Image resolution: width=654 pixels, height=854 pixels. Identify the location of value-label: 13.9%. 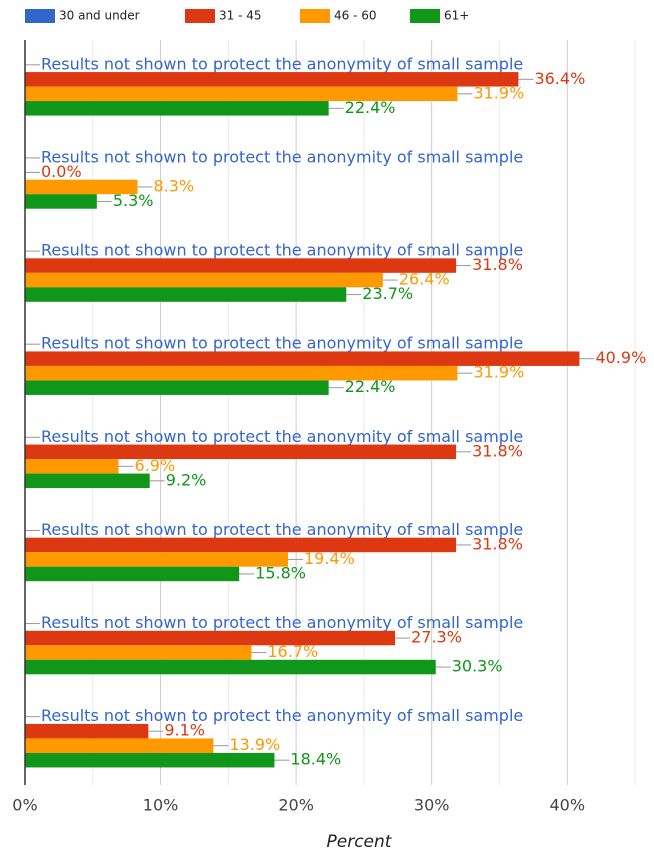
(254, 744).